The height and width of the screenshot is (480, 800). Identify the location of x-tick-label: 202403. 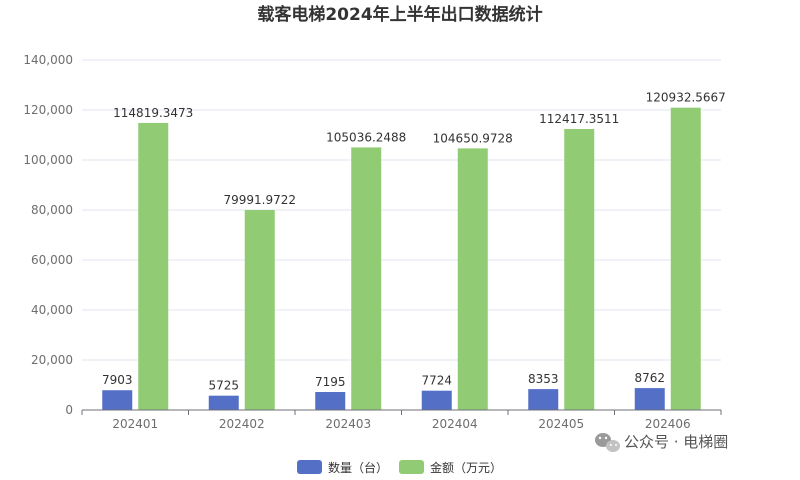
(348, 424).